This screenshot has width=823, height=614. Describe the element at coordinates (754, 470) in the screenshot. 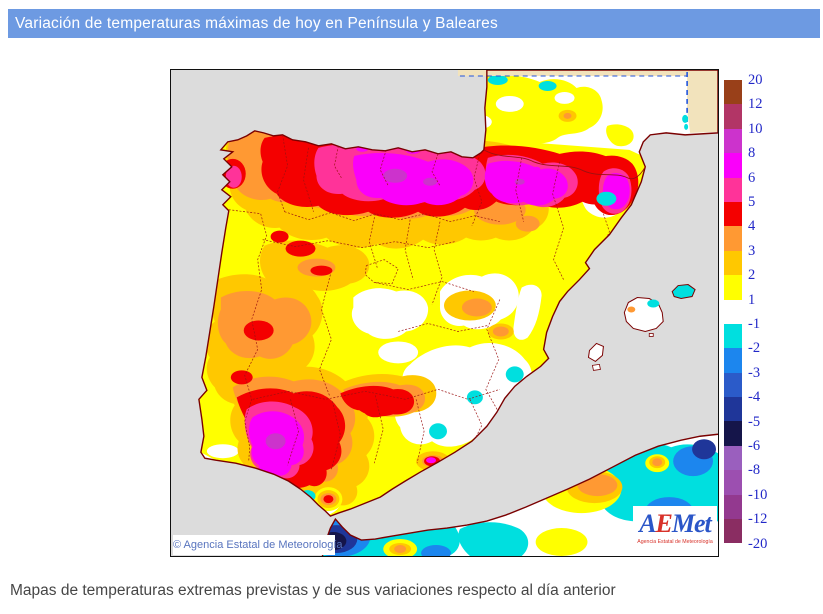

I see `legend-label--8: -8` at that location.